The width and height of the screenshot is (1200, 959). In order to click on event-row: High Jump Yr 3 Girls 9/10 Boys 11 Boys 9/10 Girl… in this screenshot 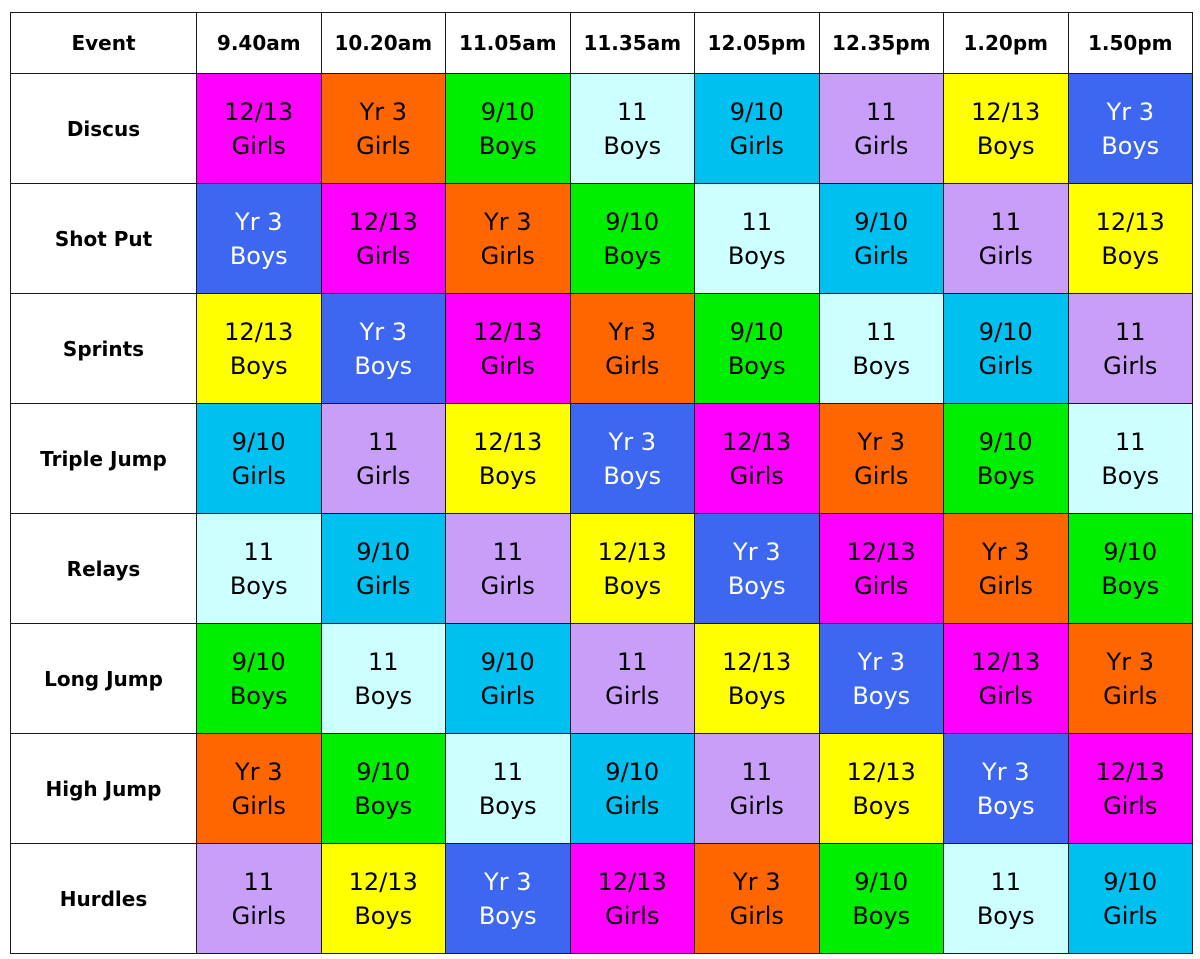, I will do `click(601, 788)`.